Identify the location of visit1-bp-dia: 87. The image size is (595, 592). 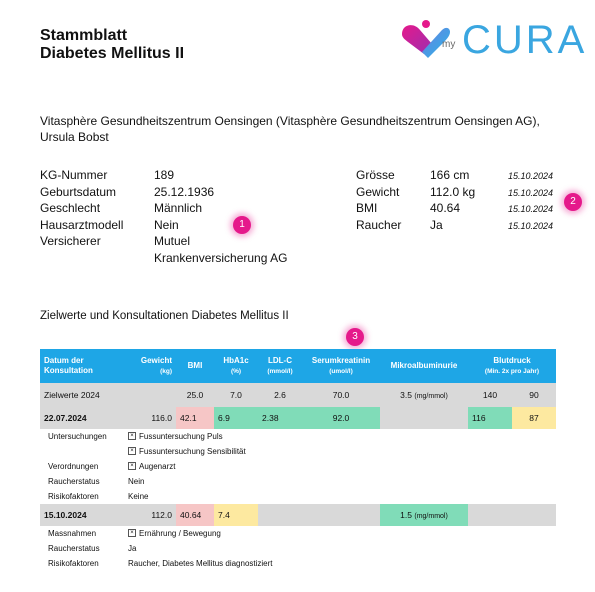
(534, 418).